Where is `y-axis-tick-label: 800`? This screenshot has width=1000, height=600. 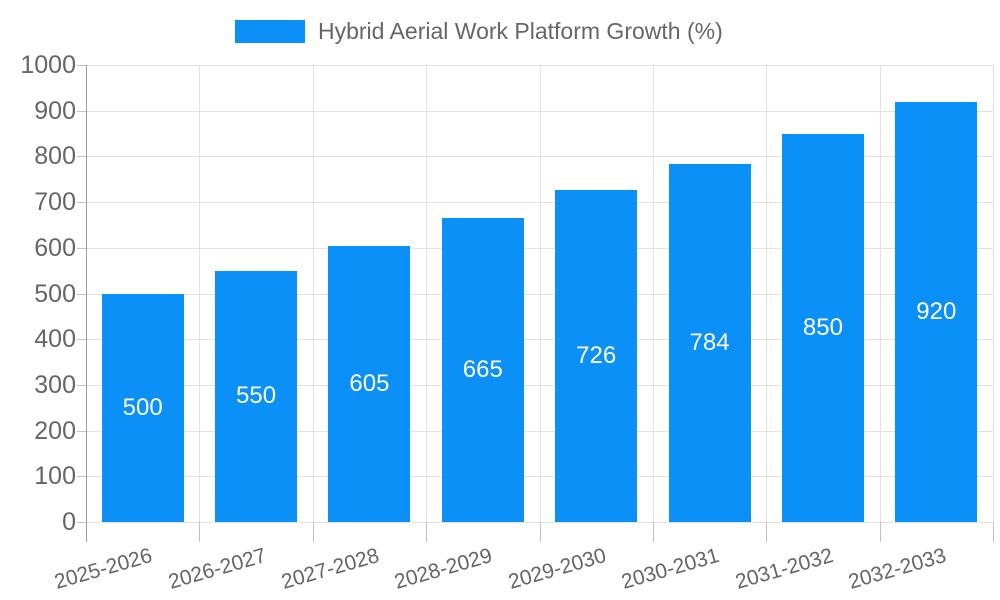 y-axis-tick-label: 800 is located at coordinates (55, 156).